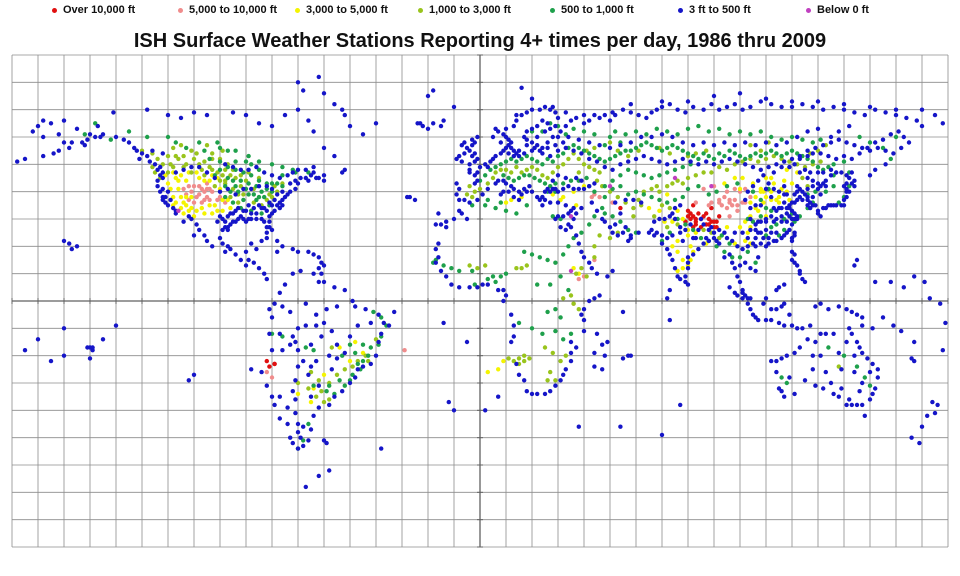 The height and width of the screenshot is (576, 960). What do you see at coordinates (597, 10) in the screenshot?
I see `legend-label: 500 to 1,000 ft` at bounding box center [597, 10].